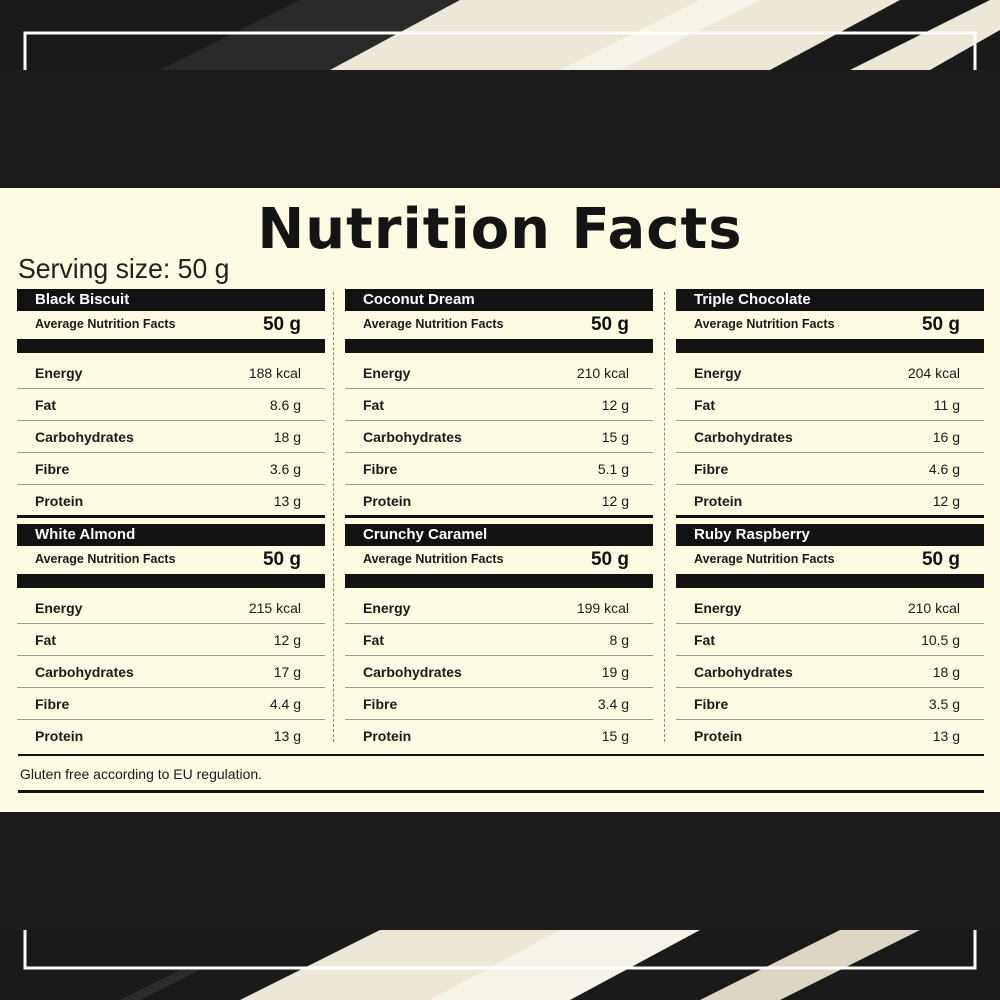  Describe the element at coordinates (124, 268) in the screenshot. I see `serving-size: Serving size: 50 g` at that location.